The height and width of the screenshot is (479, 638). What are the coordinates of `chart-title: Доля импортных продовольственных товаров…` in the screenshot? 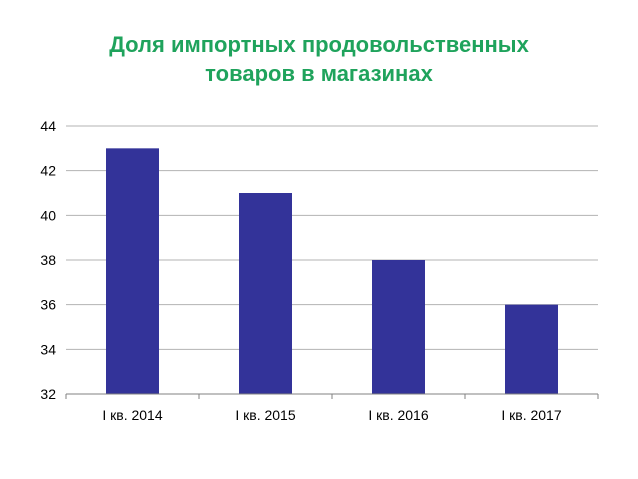 It's located at (319, 59).